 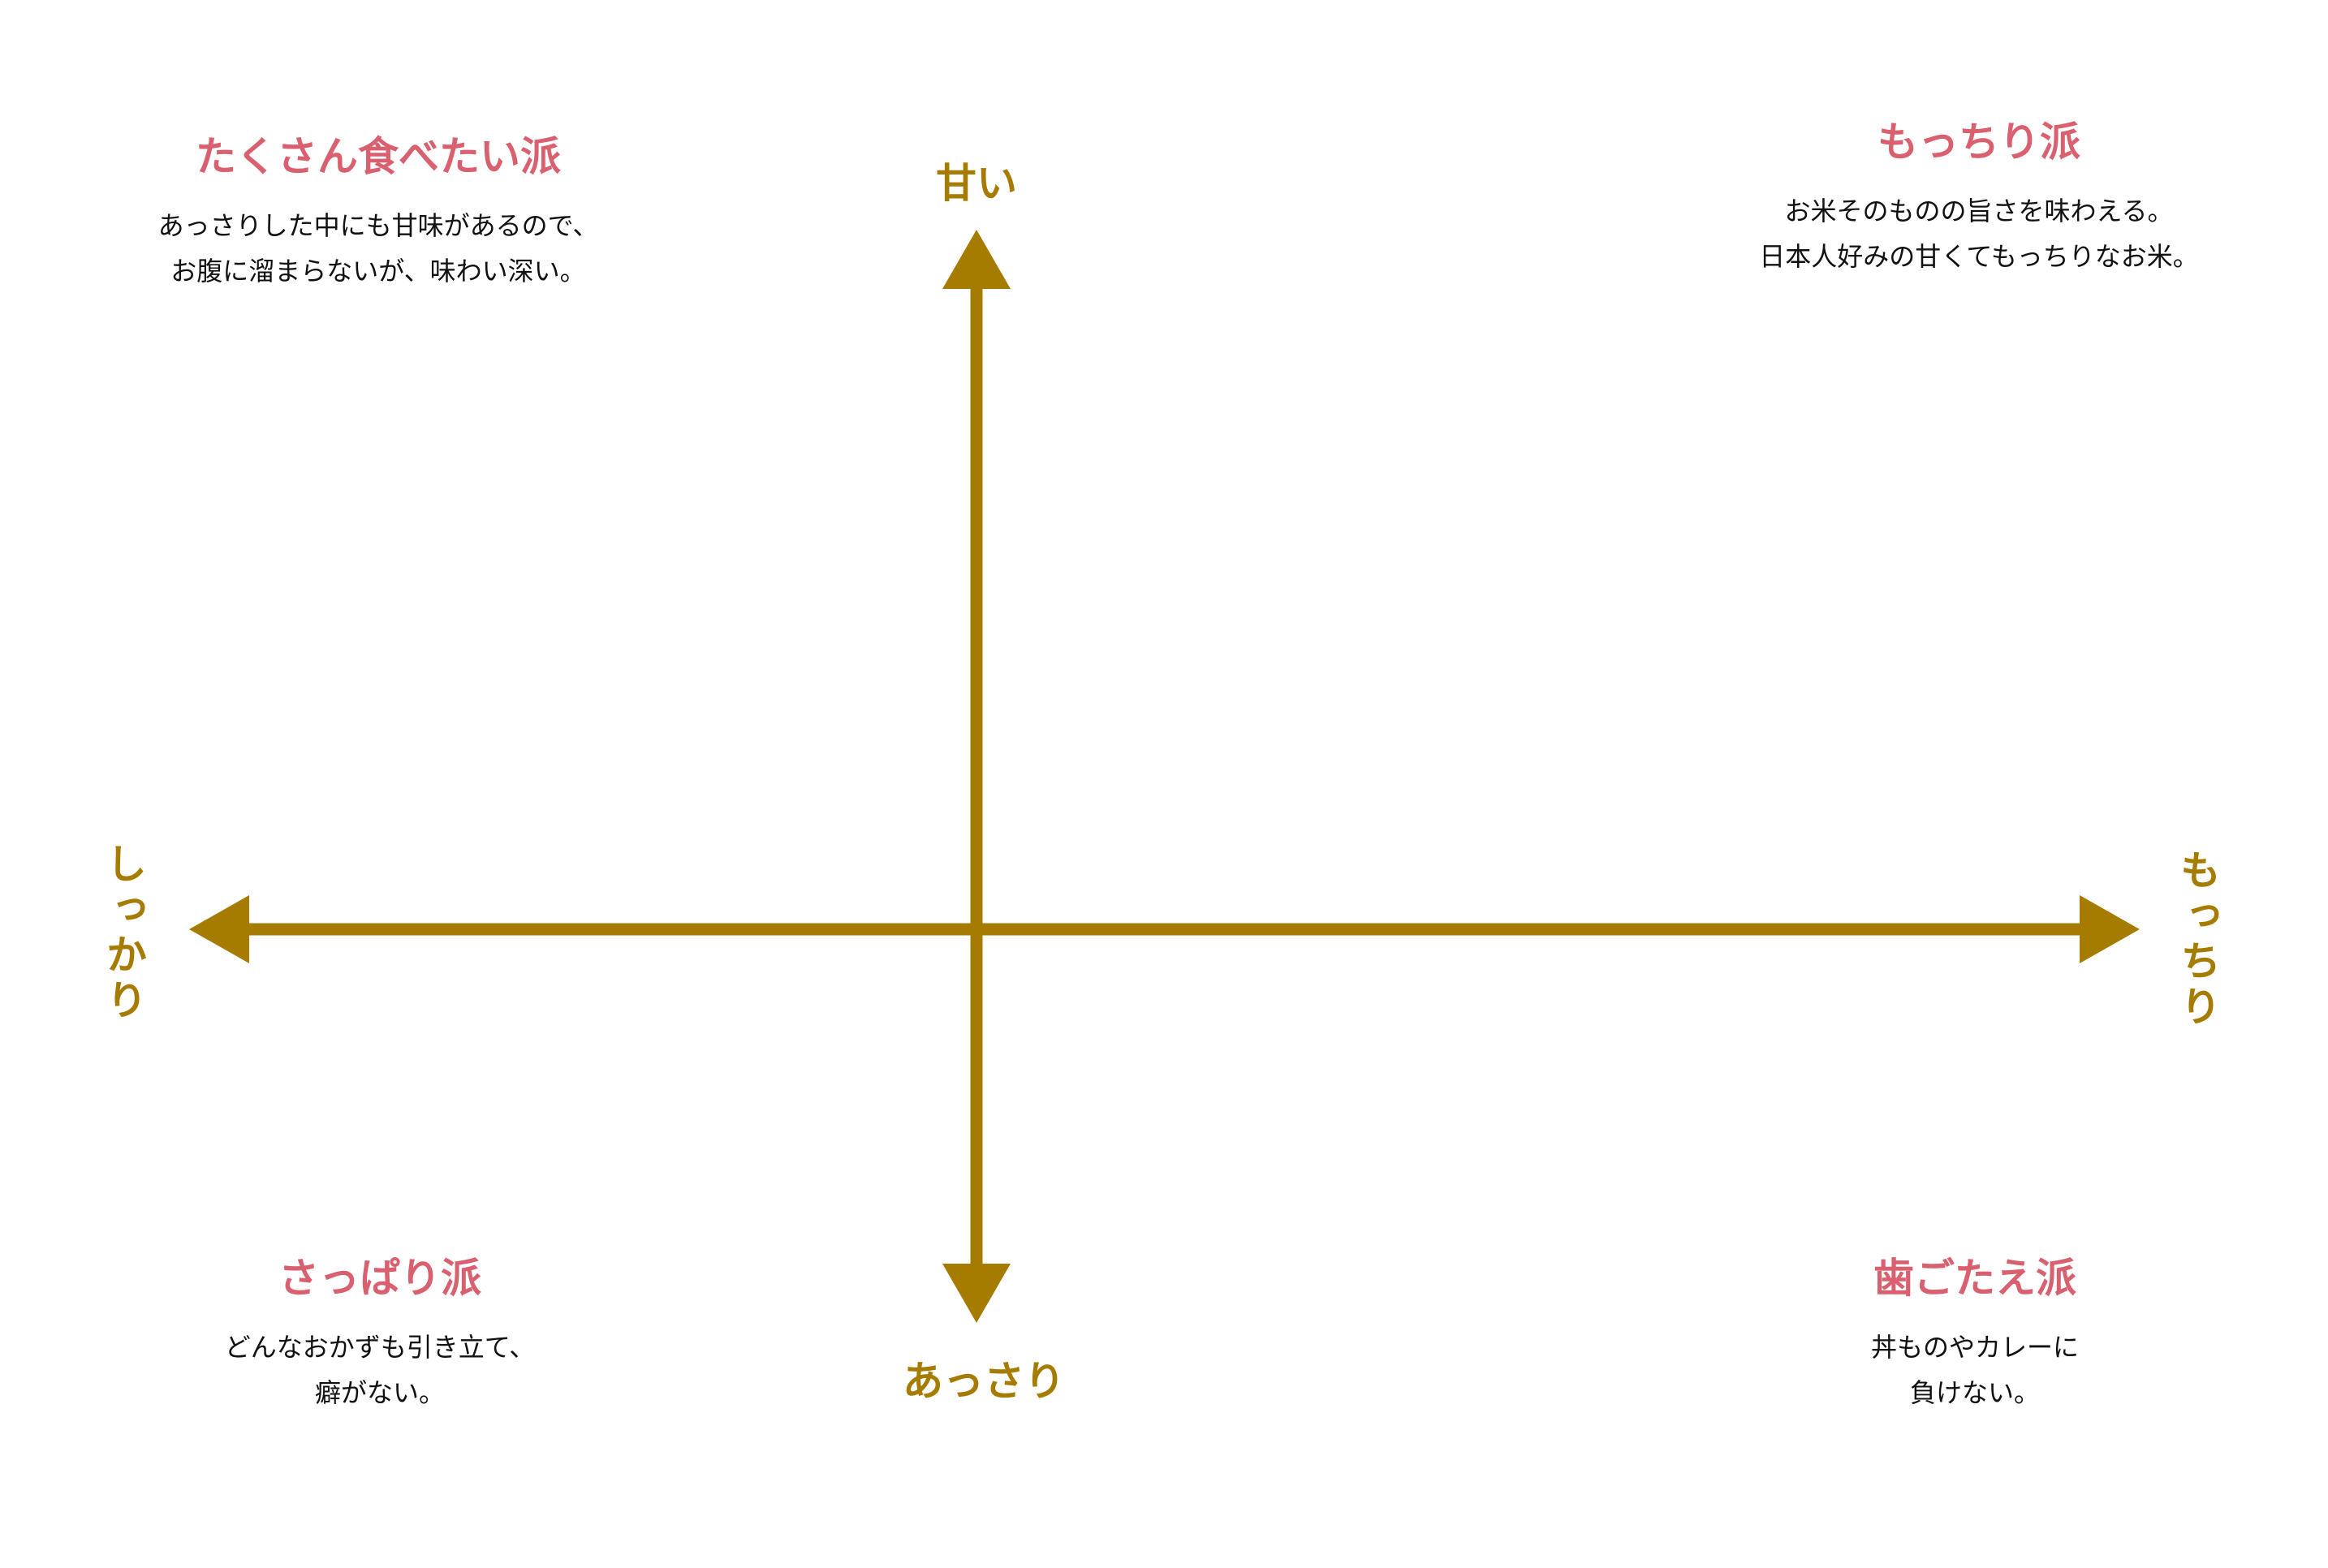 I want to click on arrow-down-icon, so click(x=976, y=1294).